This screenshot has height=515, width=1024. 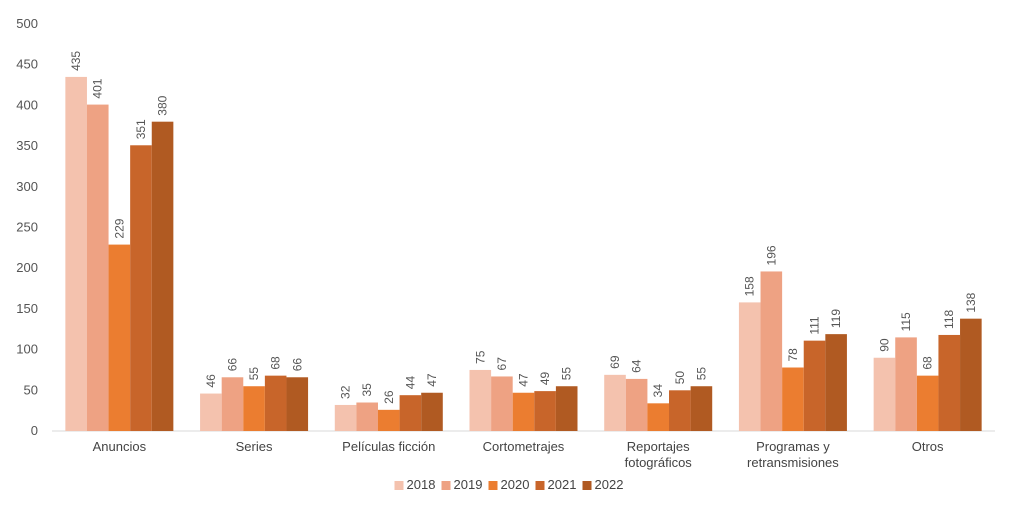 I want to click on data-label: 115, so click(x=906, y=321).